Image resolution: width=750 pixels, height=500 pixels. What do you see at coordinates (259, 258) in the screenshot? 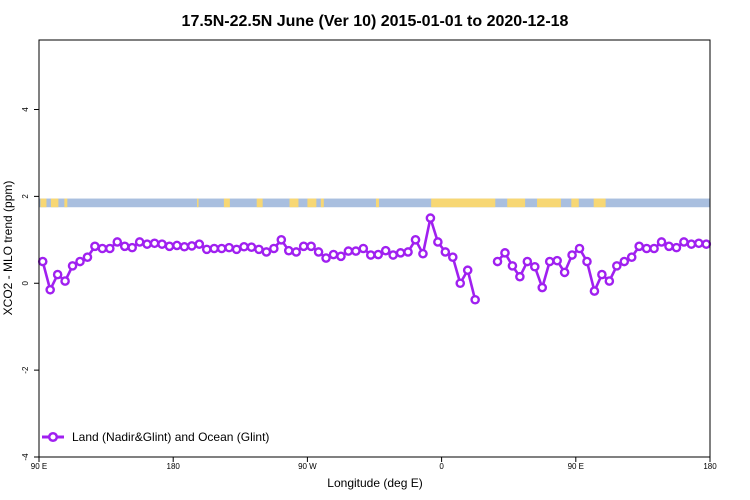
I see `series-line` at bounding box center [259, 258].